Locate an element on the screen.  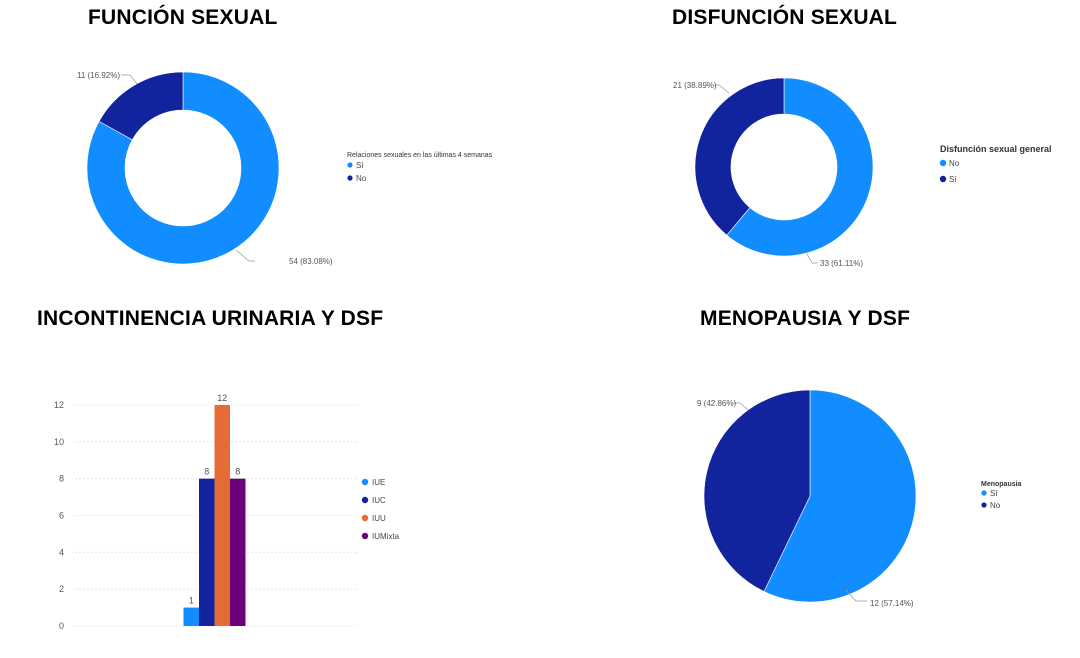
disfuncion-legend-title: Disfunción sexual general is located at coordinates (996, 149).